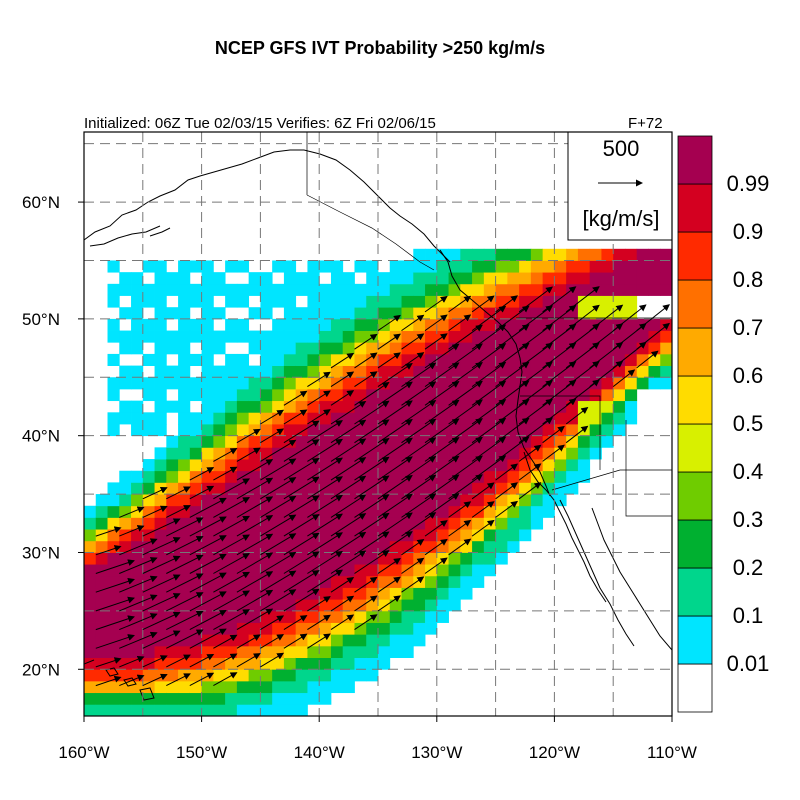  Describe the element at coordinates (748, 375) in the screenshot. I see `colorbar-label: 0.6` at that location.